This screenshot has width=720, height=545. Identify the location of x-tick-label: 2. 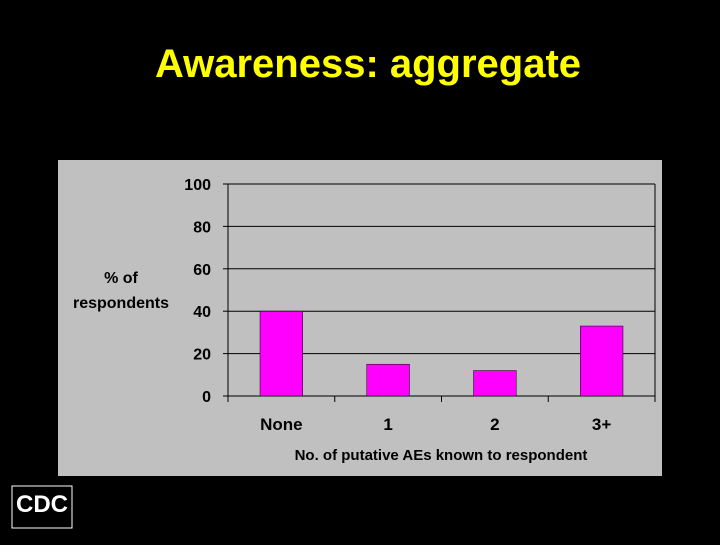
(494, 424).